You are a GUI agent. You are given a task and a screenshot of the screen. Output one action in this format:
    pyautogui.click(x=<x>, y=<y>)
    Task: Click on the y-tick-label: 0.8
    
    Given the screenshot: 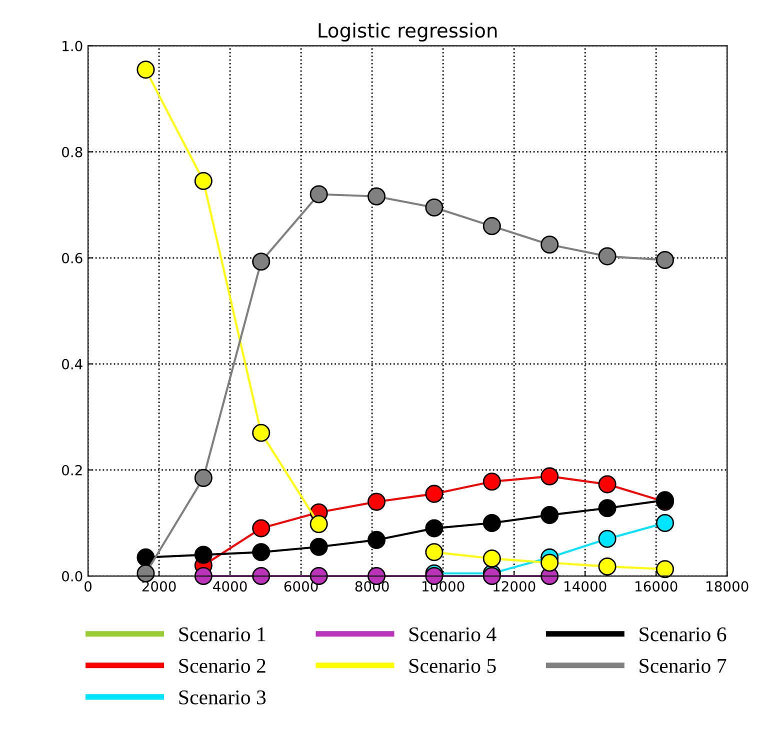 What is the action you would take?
    pyautogui.click(x=72, y=152)
    